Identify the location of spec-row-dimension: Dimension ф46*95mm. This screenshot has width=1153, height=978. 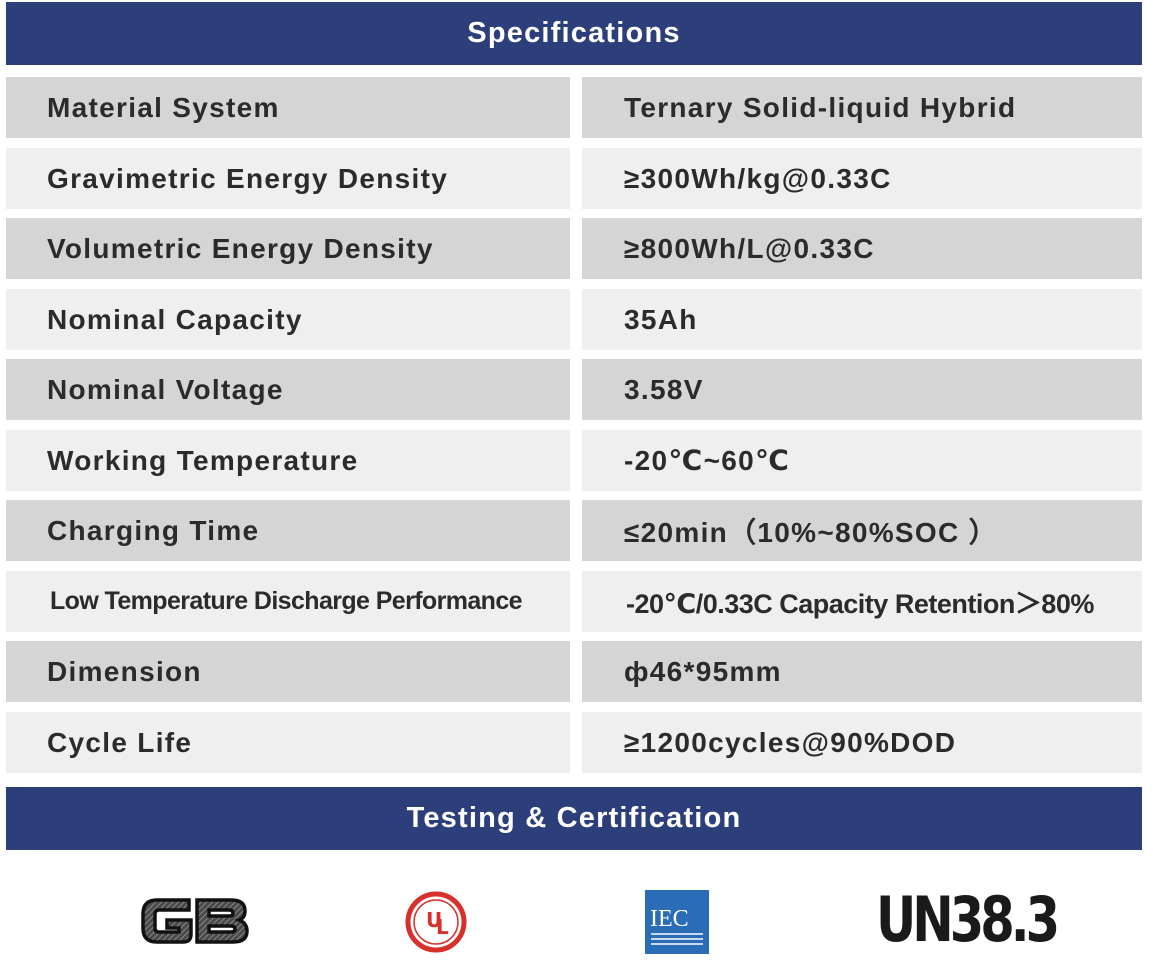
(576, 671).